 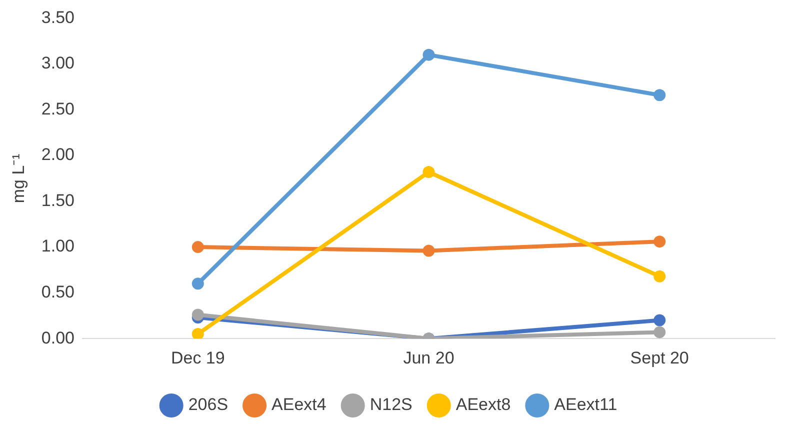 What do you see at coordinates (57, 63) in the screenshot?
I see `y-tick-label: 3.00` at bounding box center [57, 63].